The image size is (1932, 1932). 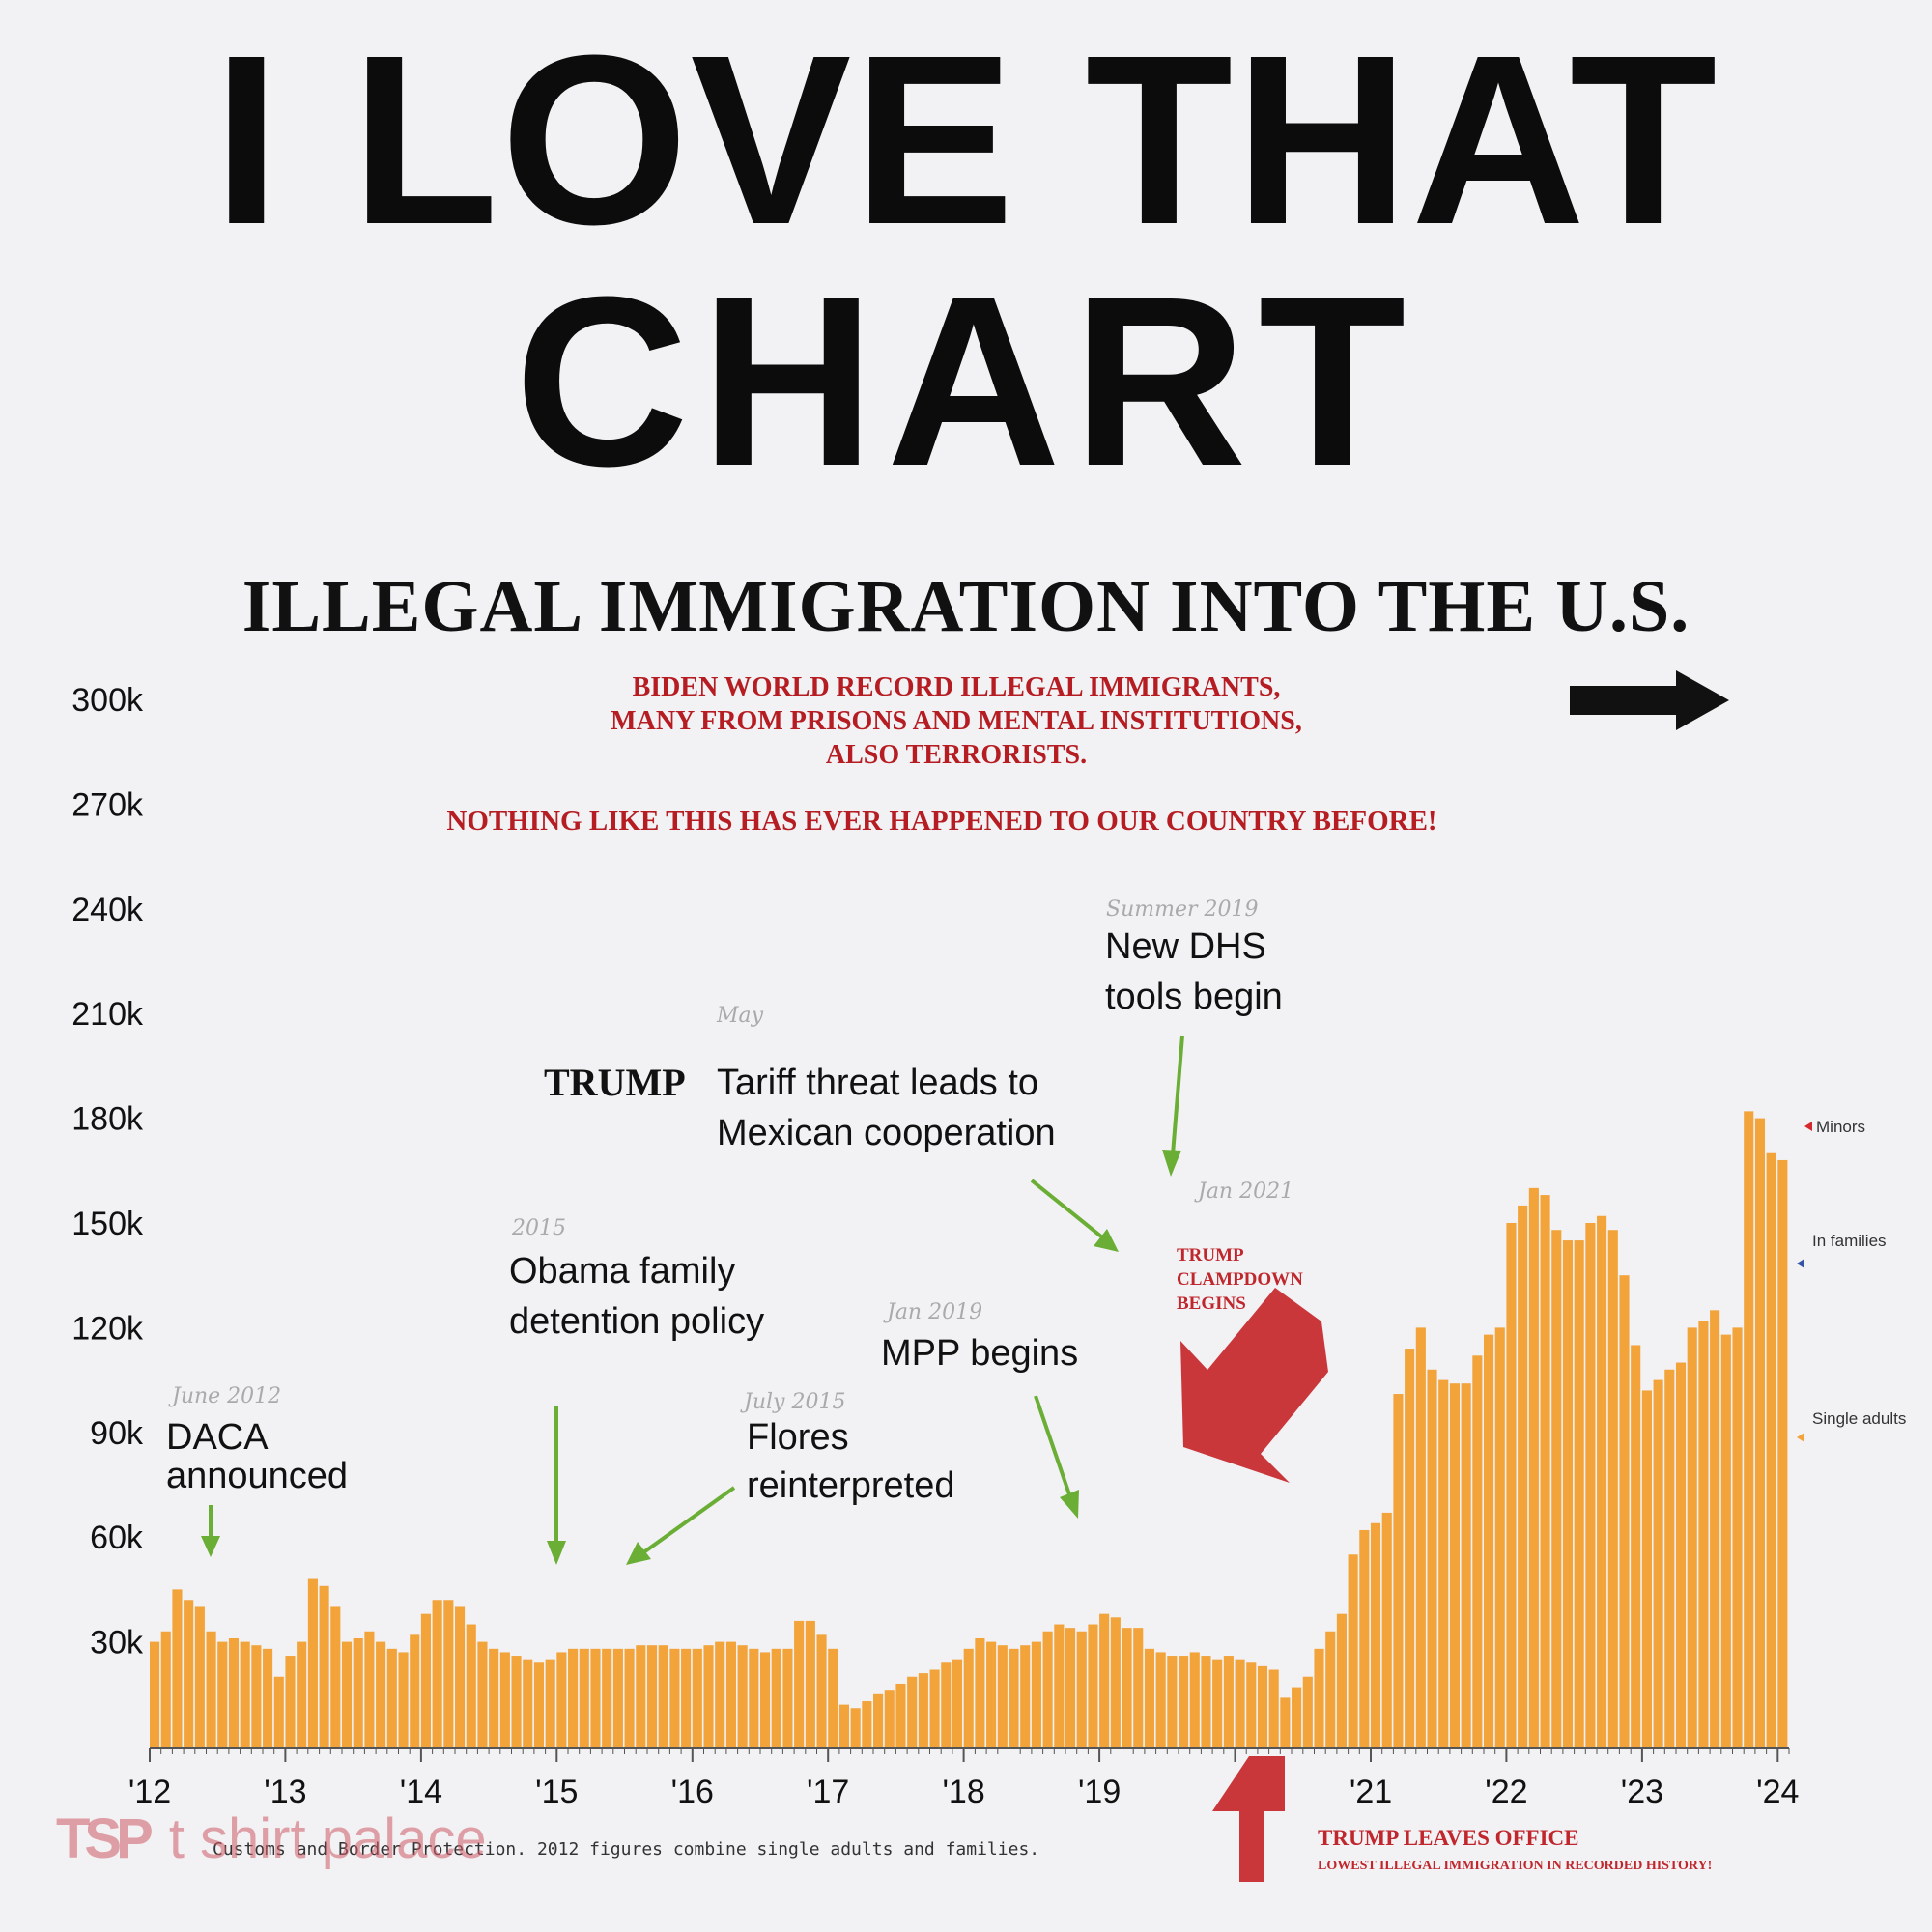 I want to click on watermark-text: t shirt palace, so click(x=327, y=1838).